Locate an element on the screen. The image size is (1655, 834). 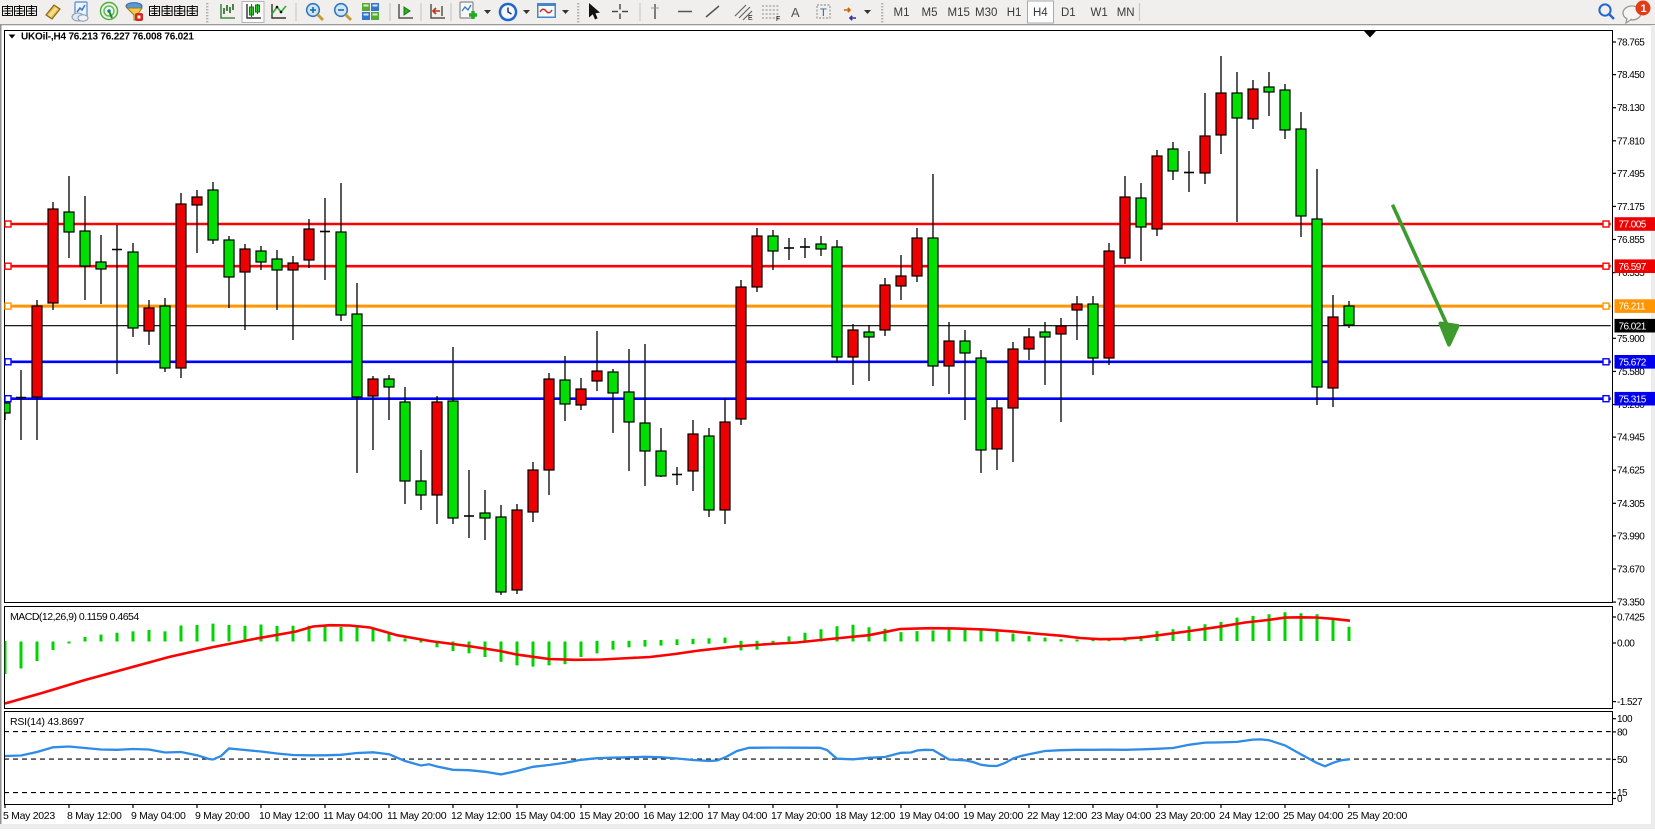
svg-text: 77.005 is located at coordinates (1633, 225).